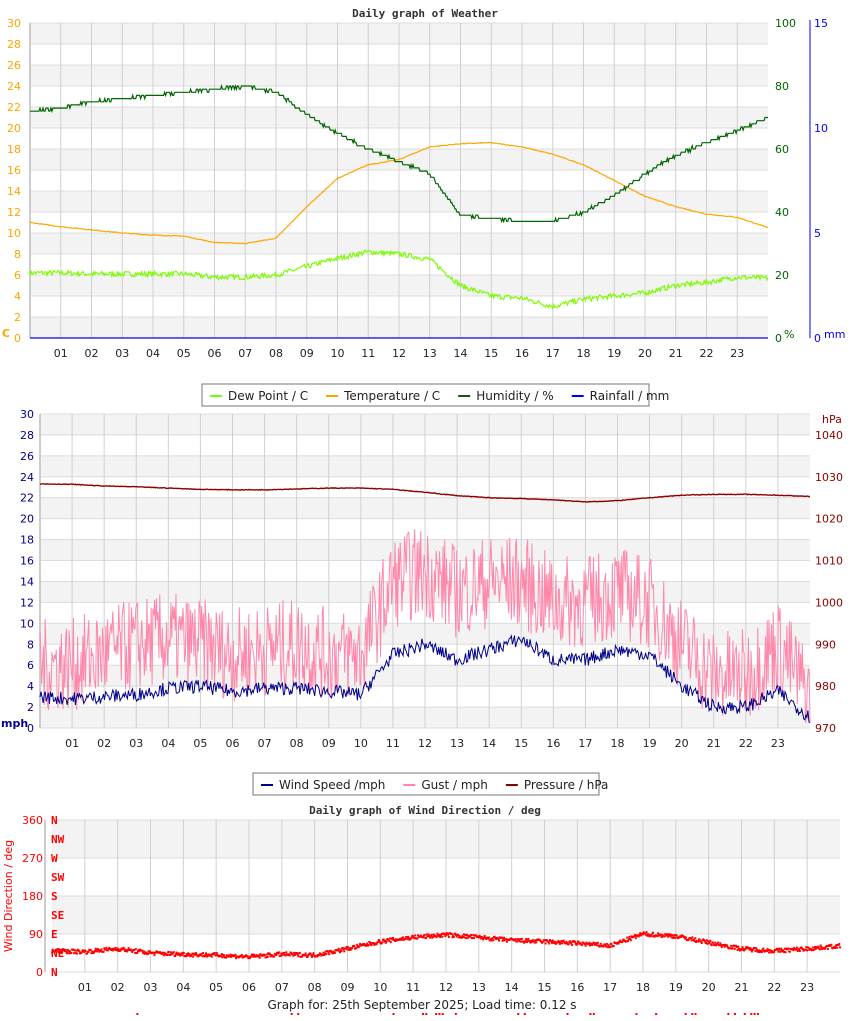 The image size is (850, 1021). Describe the element at coordinates (491, 353) in the screenshot. I see `x-tick-label: 15` at that location.